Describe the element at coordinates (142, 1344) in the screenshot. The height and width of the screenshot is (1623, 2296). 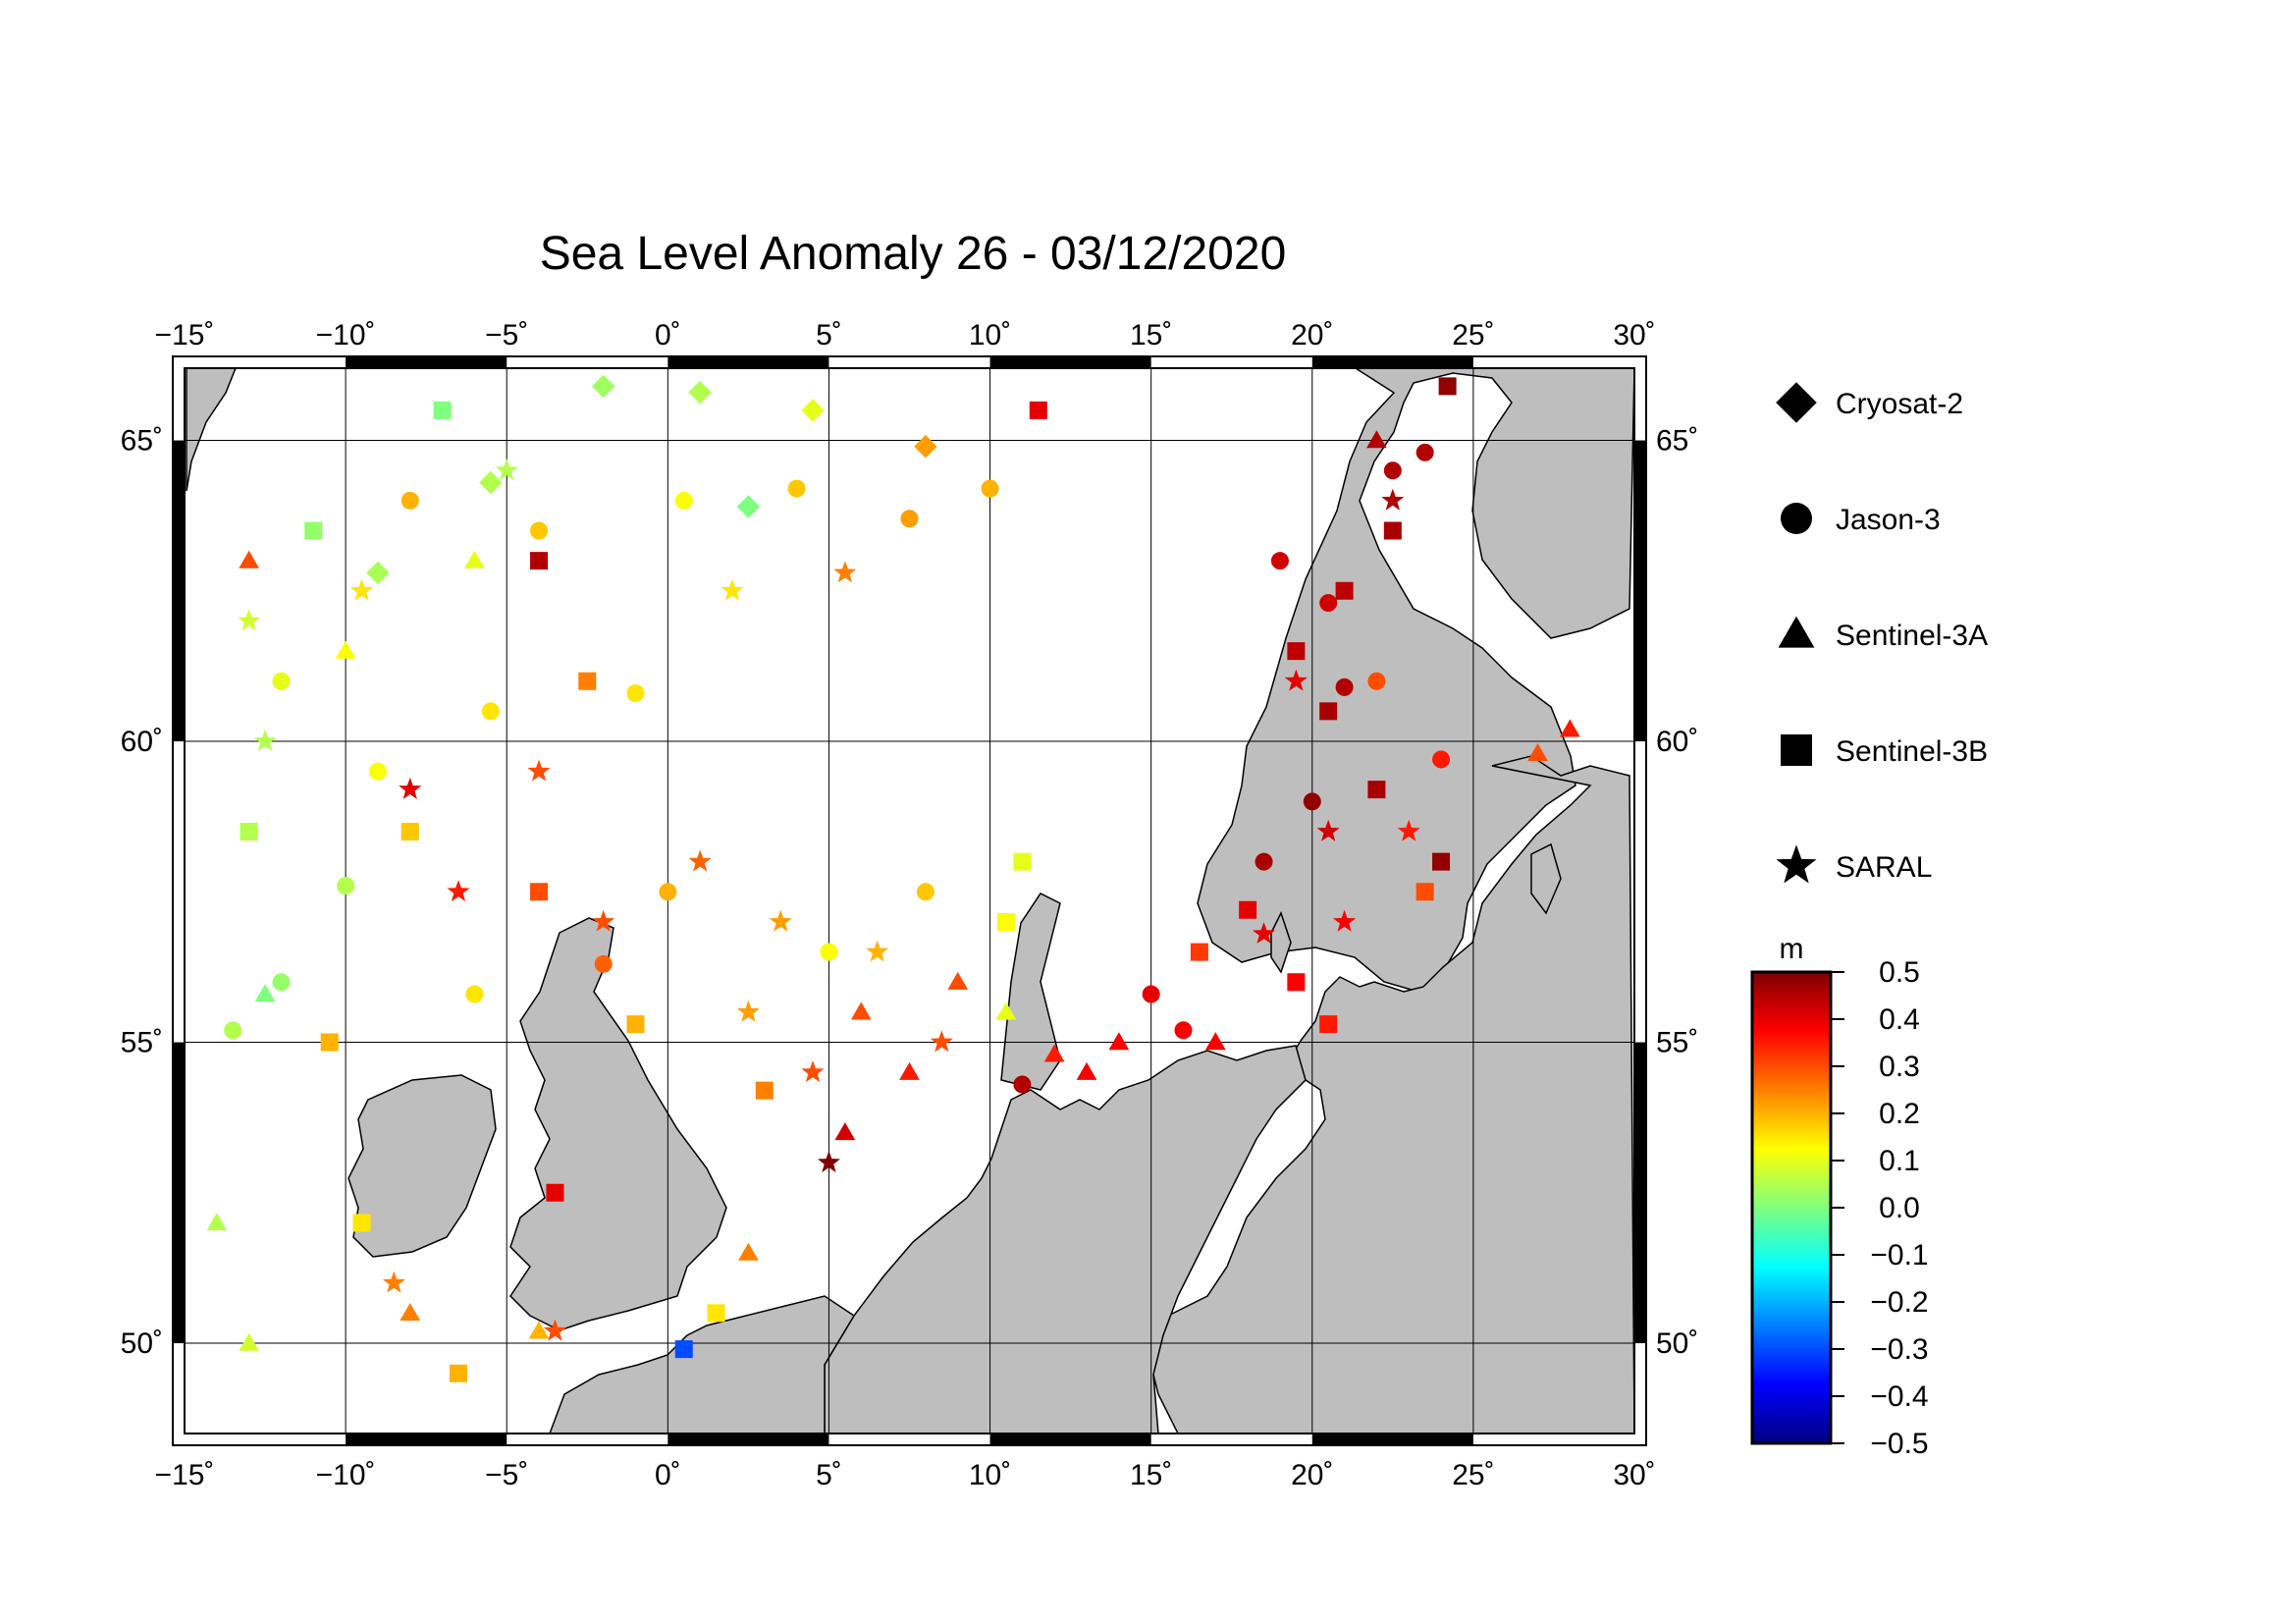
I see `lat-tick-label-left: 50˚` at that location.